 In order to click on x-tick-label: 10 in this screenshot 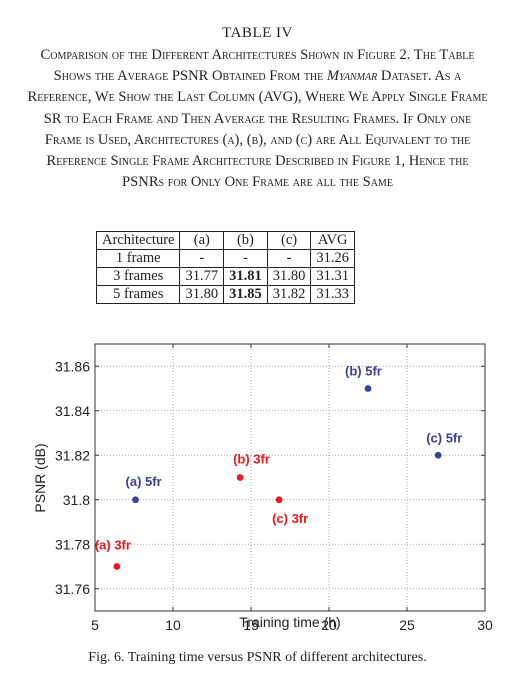, I will do `click(173, 625)`.